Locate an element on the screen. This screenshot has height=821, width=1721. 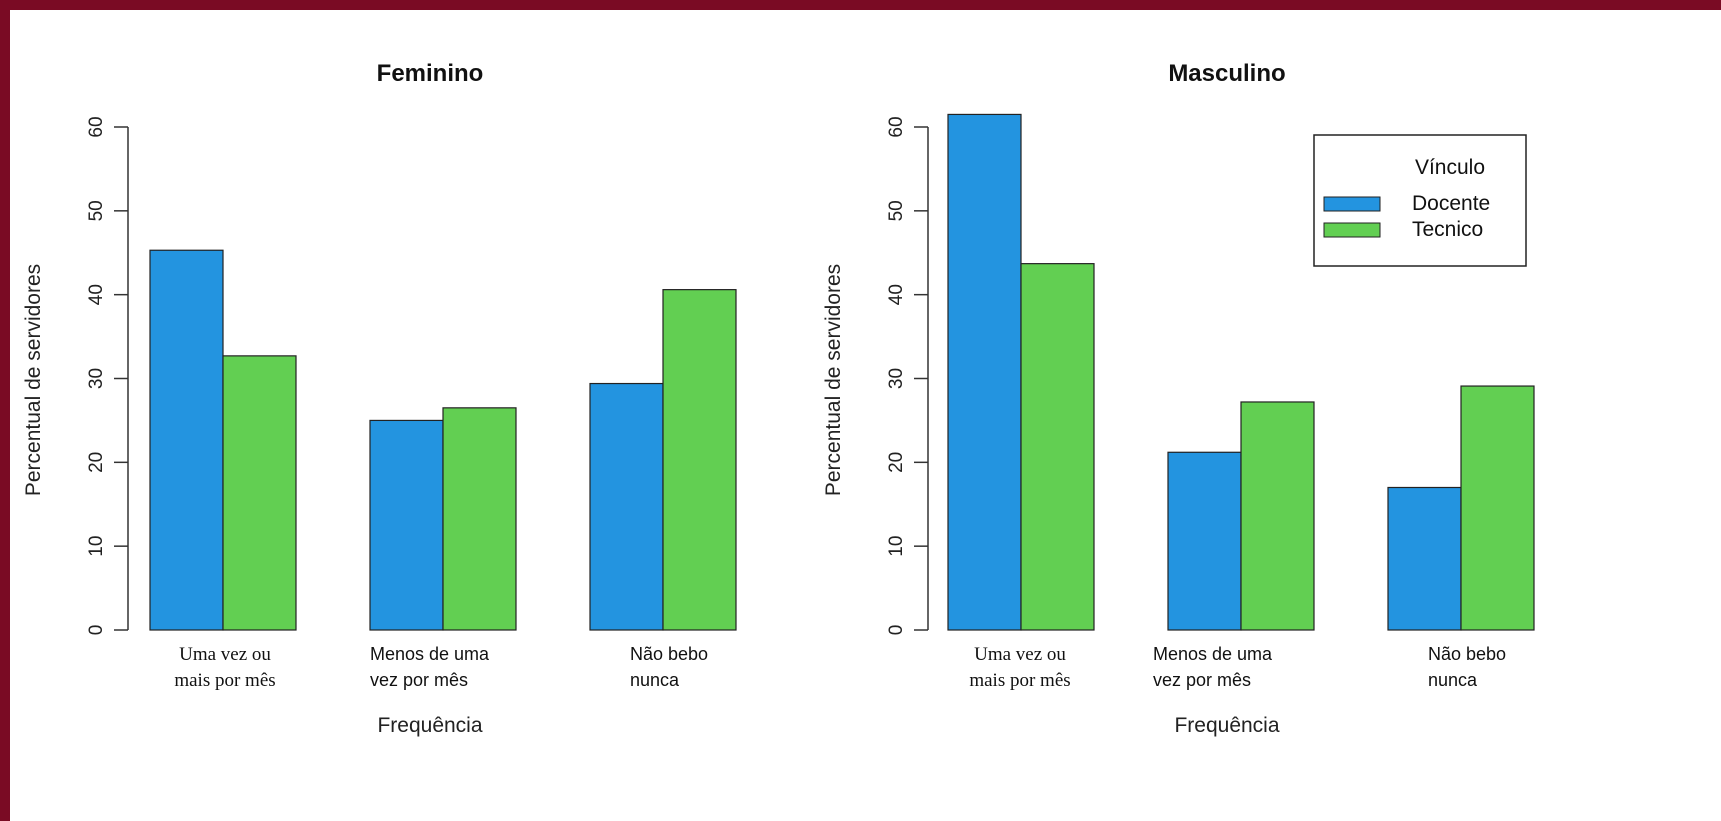
legend: Vínculo Docente Tecnico is located at coordinates (1420, 200).